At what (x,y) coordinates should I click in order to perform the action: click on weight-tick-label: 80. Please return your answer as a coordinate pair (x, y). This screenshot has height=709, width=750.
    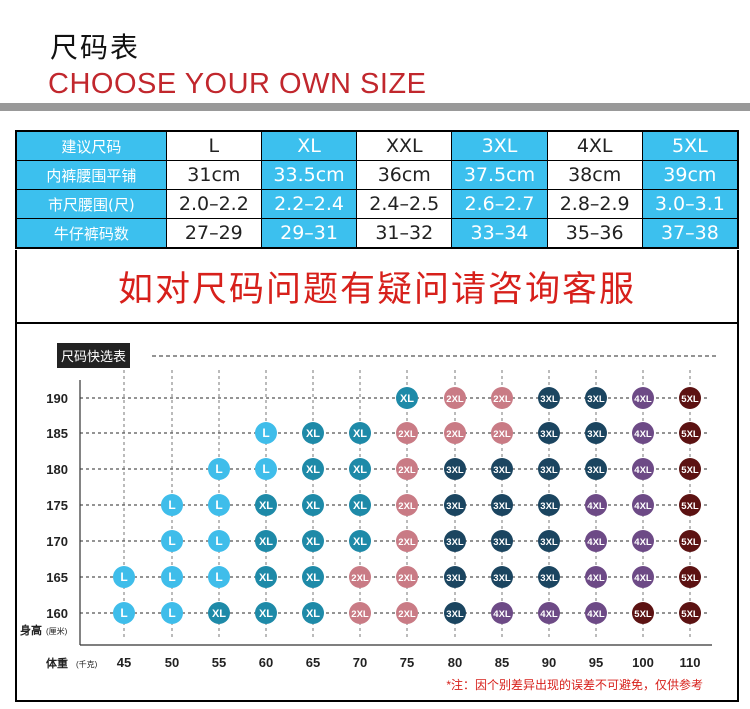
    Looking at the image, I should click on (455, 662).